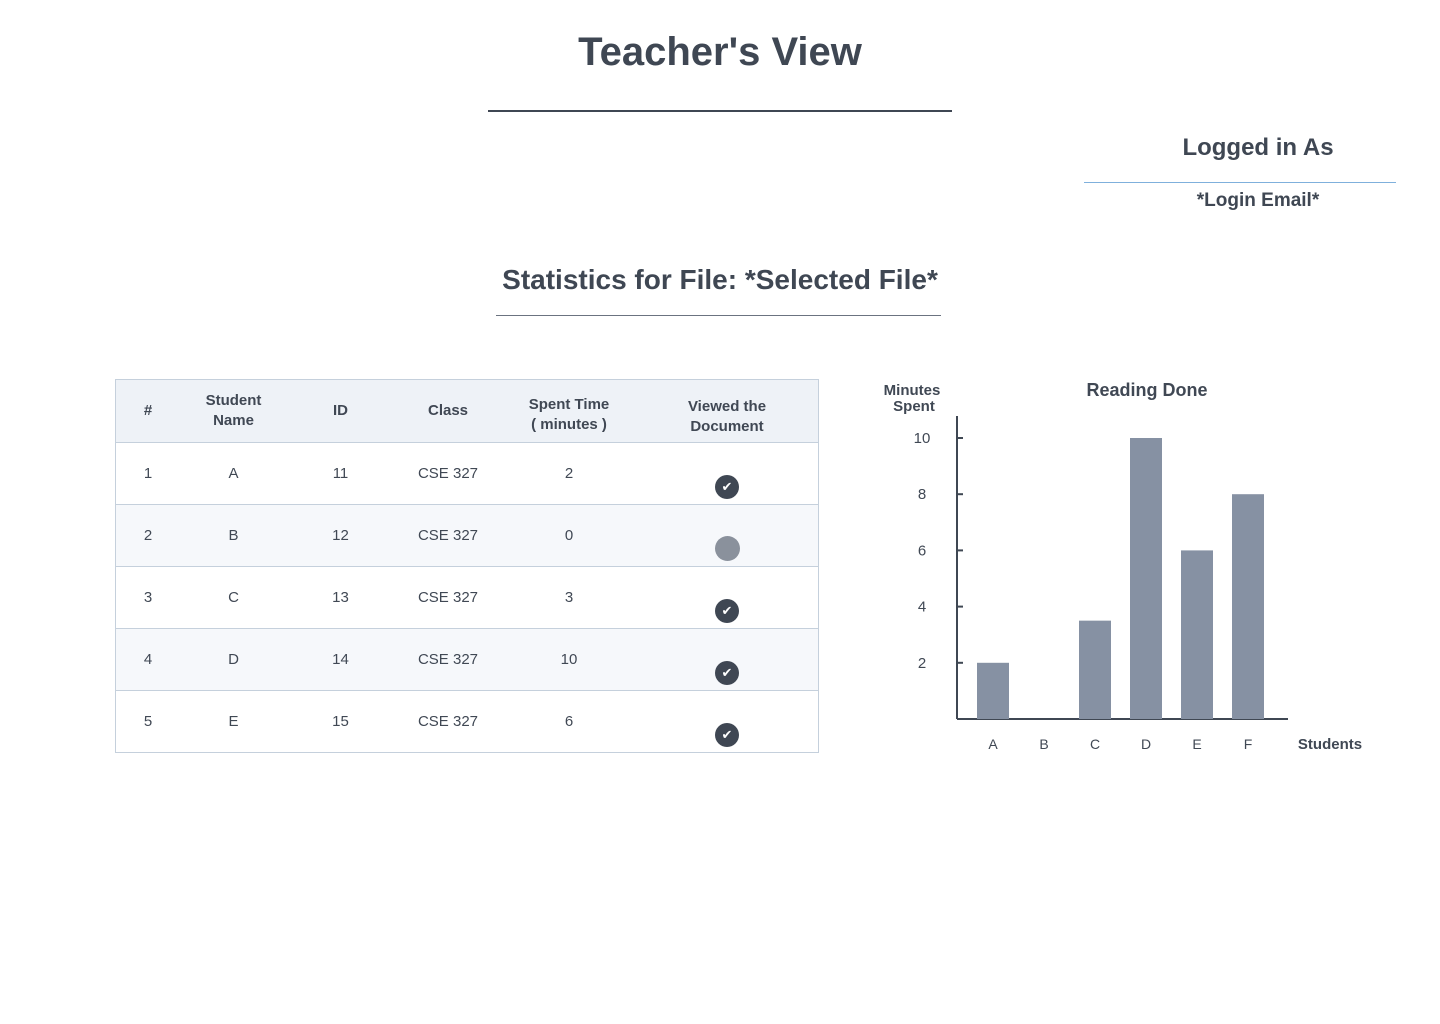  I want to click on x-tick-label: F, so click(1248, 744).